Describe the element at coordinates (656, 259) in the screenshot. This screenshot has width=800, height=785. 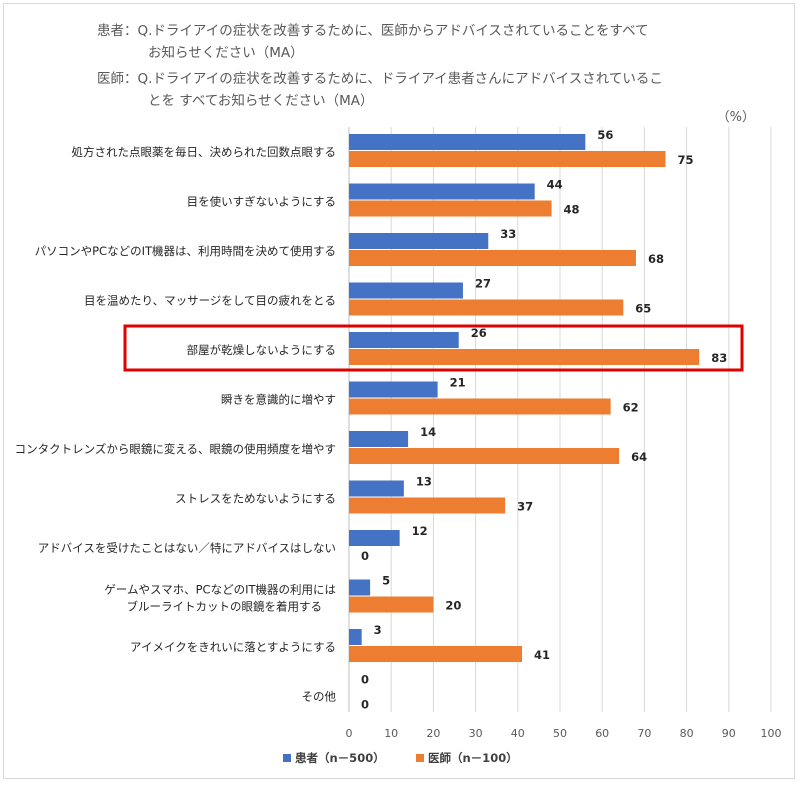
I see `data-label-doctor: 68` at that location.